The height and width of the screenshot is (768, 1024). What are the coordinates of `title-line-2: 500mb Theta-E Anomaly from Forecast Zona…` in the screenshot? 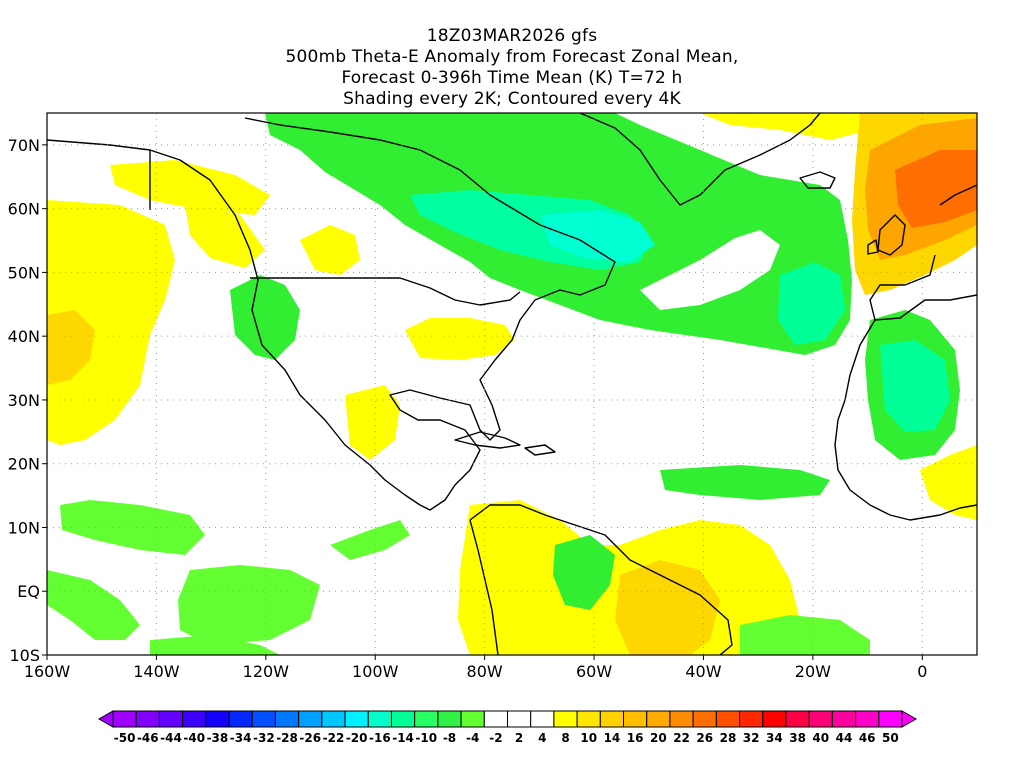 It's located at (512, 57).